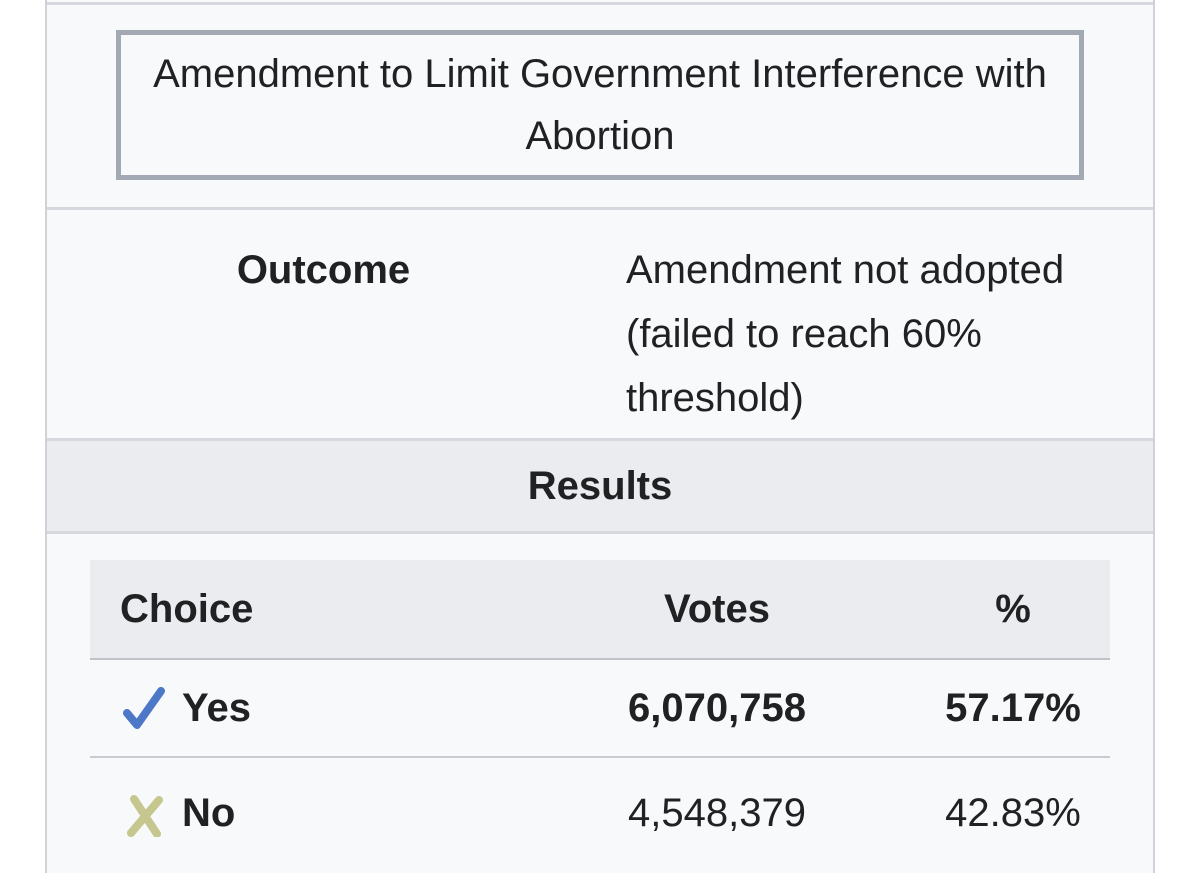 The width and height of the screenshot is (1200, 873). What do you see at coordinates (600, 2) in the screenshot?
I see `cropped-previous-row` at bounding box center [600, 2].